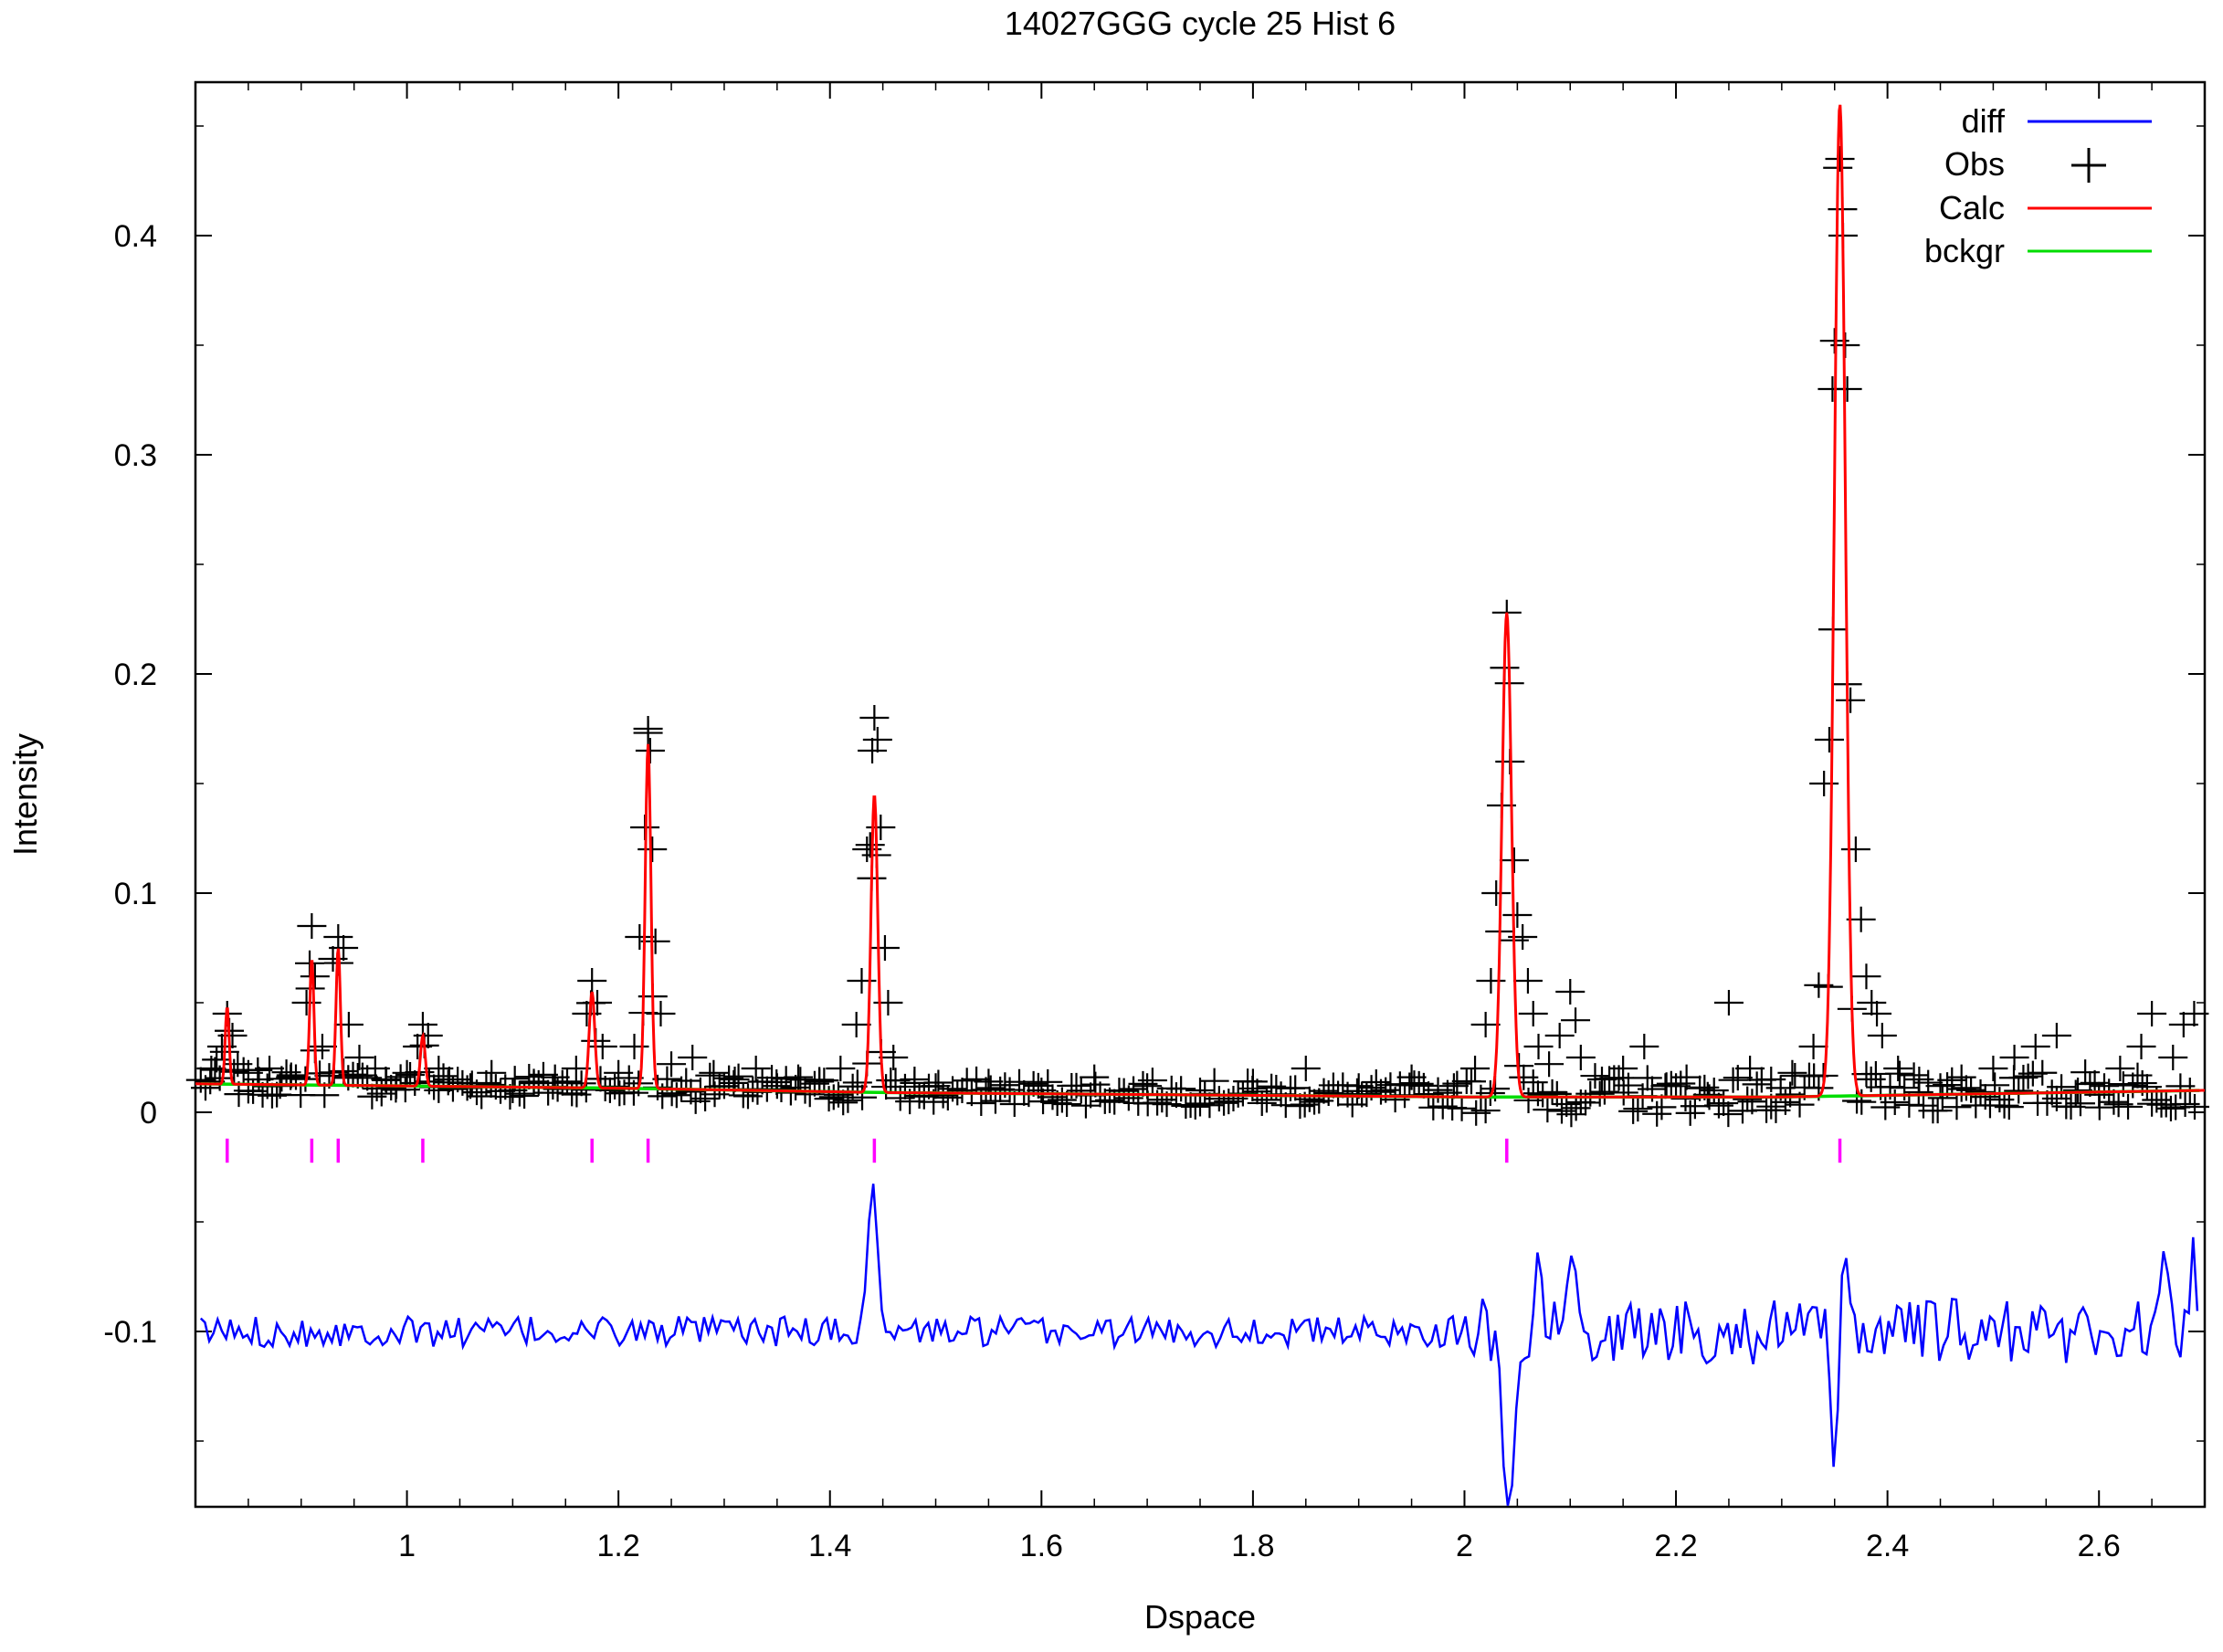  Describe the element at coordinates (1033, 1150) in the screenshot. I see `reflection-markers` at that location.